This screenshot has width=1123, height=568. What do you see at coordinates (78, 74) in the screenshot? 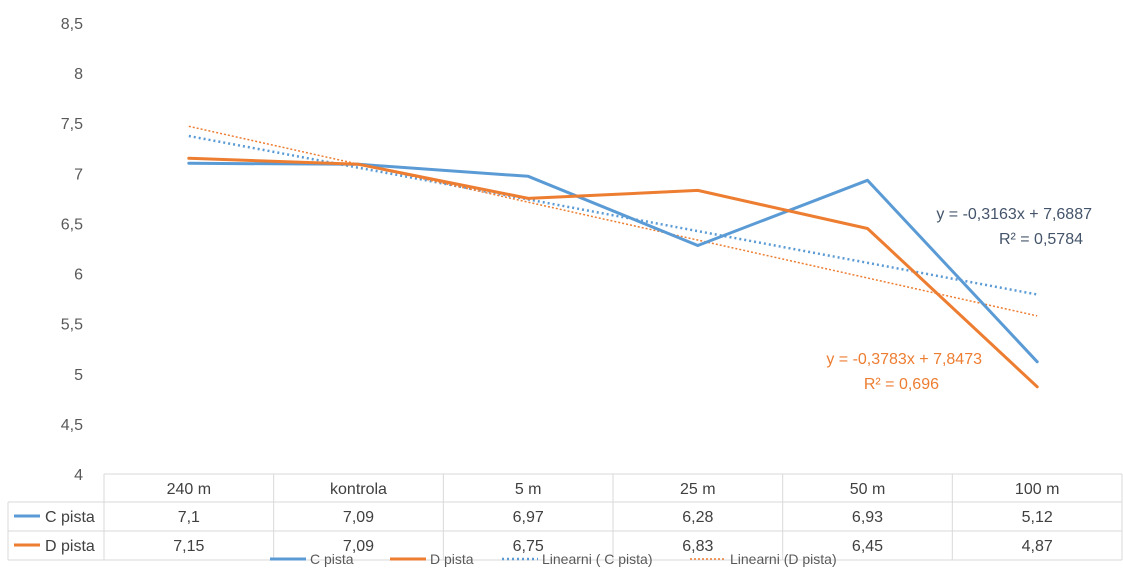
I see `y-tick-label: 8` at bounding box center [78, 74].